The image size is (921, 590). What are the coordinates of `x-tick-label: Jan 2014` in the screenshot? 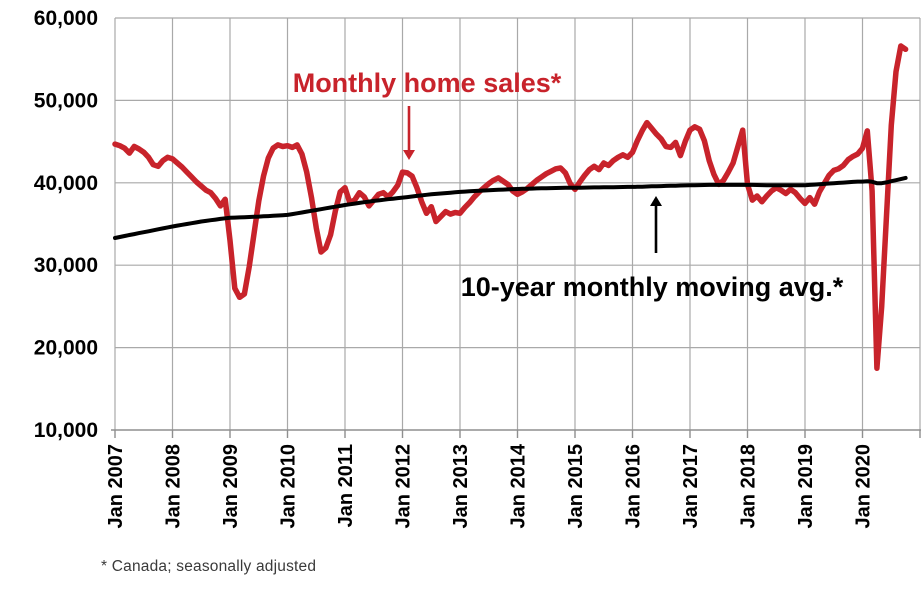 It's located at (519, 485).